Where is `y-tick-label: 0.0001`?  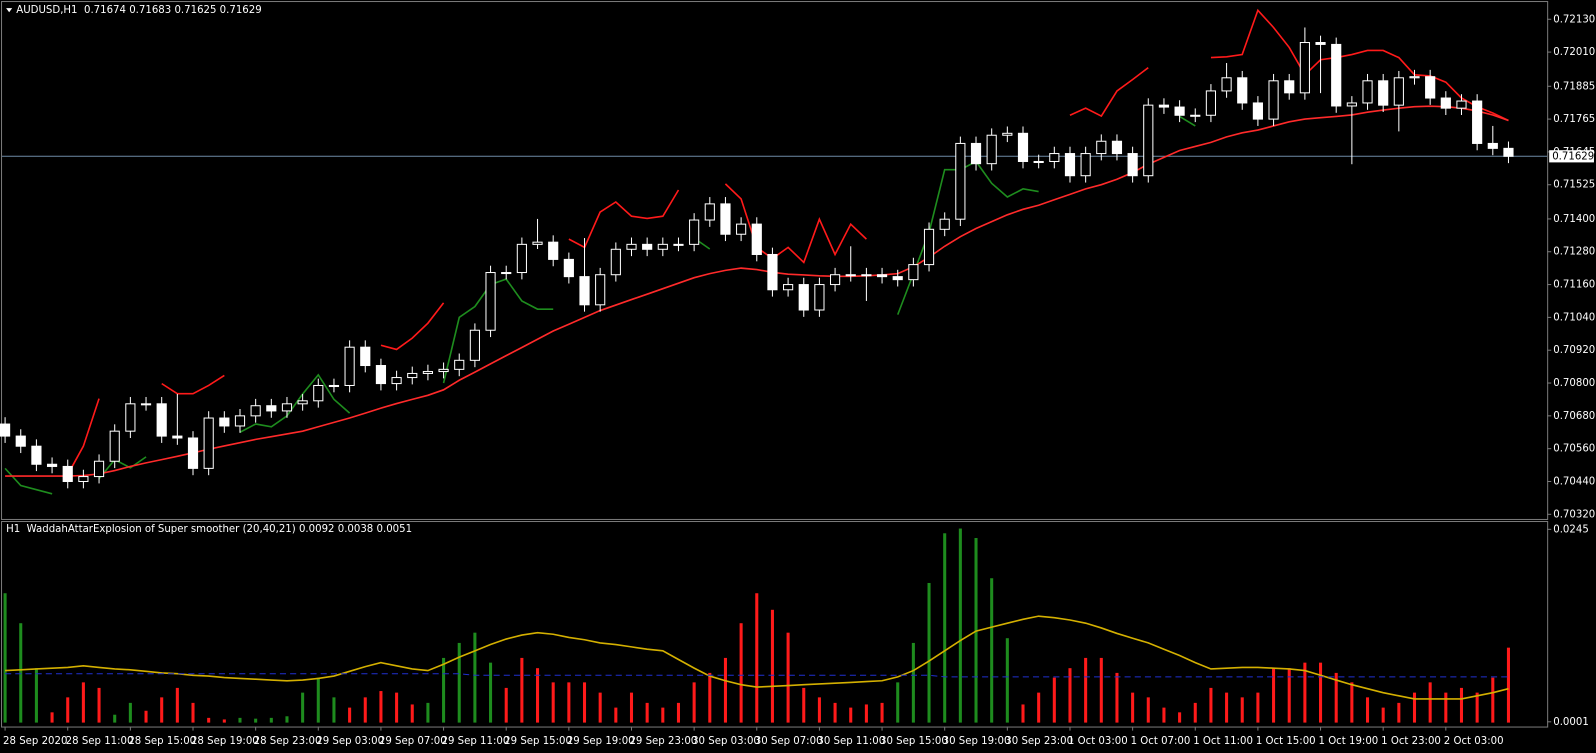
y-tick-label: 0.0001 is located at coordinates (1571, 722).